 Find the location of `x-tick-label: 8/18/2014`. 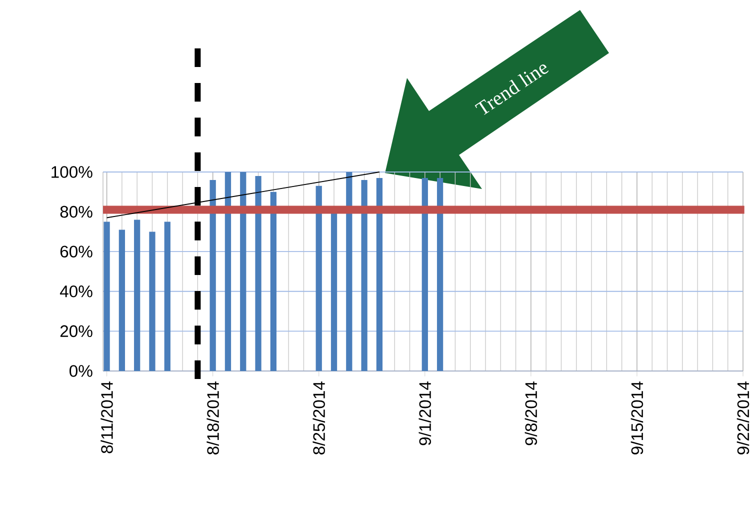

x-tick-label: 8/18/2014 is located at coordinates (212, 418).